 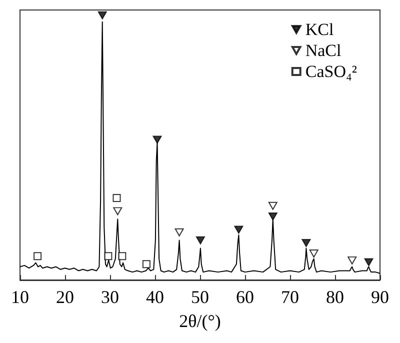 I want to click on legend-label: KCl, so click(x=319, y=29).